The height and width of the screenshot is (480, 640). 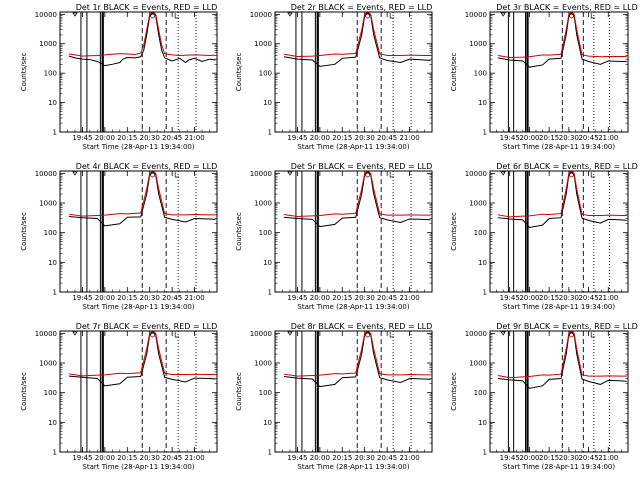 What do you see at coordinates (567, 166) in the screenshot?
I see `panel-title: Det 6r BLACK = Events, RED = LLD` at bounding box center [567, 166].